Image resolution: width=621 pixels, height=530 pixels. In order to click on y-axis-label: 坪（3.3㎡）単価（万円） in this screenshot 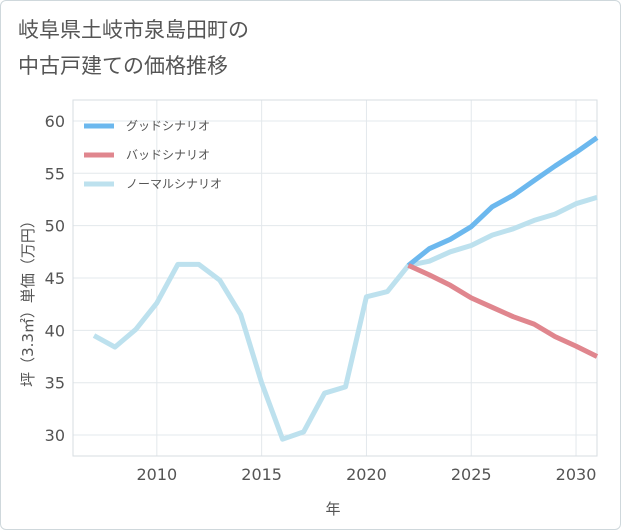, I will do `click(28, 300)`.